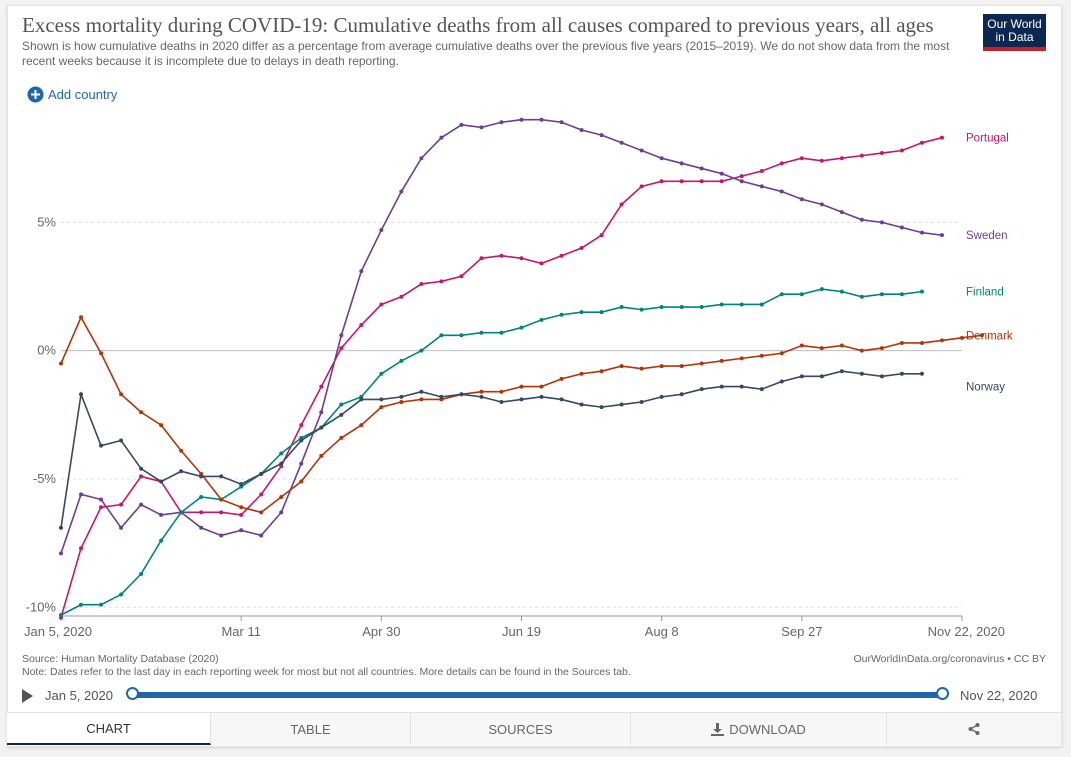  I want to click on timeline-end-handle, so click(942, 693).